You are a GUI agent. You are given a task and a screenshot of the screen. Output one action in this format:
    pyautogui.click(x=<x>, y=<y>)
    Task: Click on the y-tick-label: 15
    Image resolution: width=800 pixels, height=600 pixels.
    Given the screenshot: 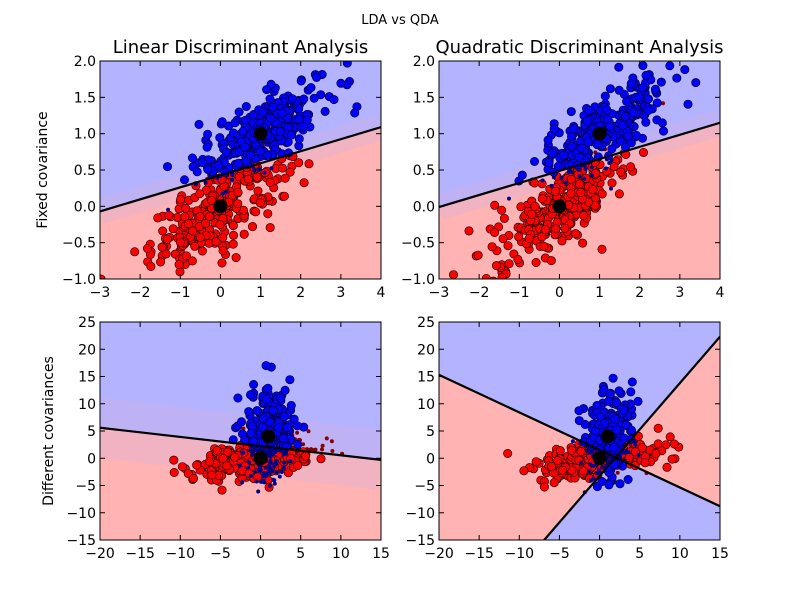 What is the action you would take?
    pyautogui.click(x=426, y=378)
    